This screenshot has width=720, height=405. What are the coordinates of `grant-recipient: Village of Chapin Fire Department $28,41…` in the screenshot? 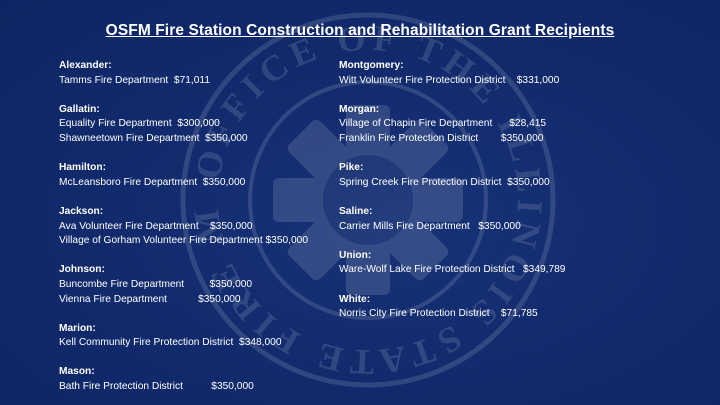 It's located at (443, 124).